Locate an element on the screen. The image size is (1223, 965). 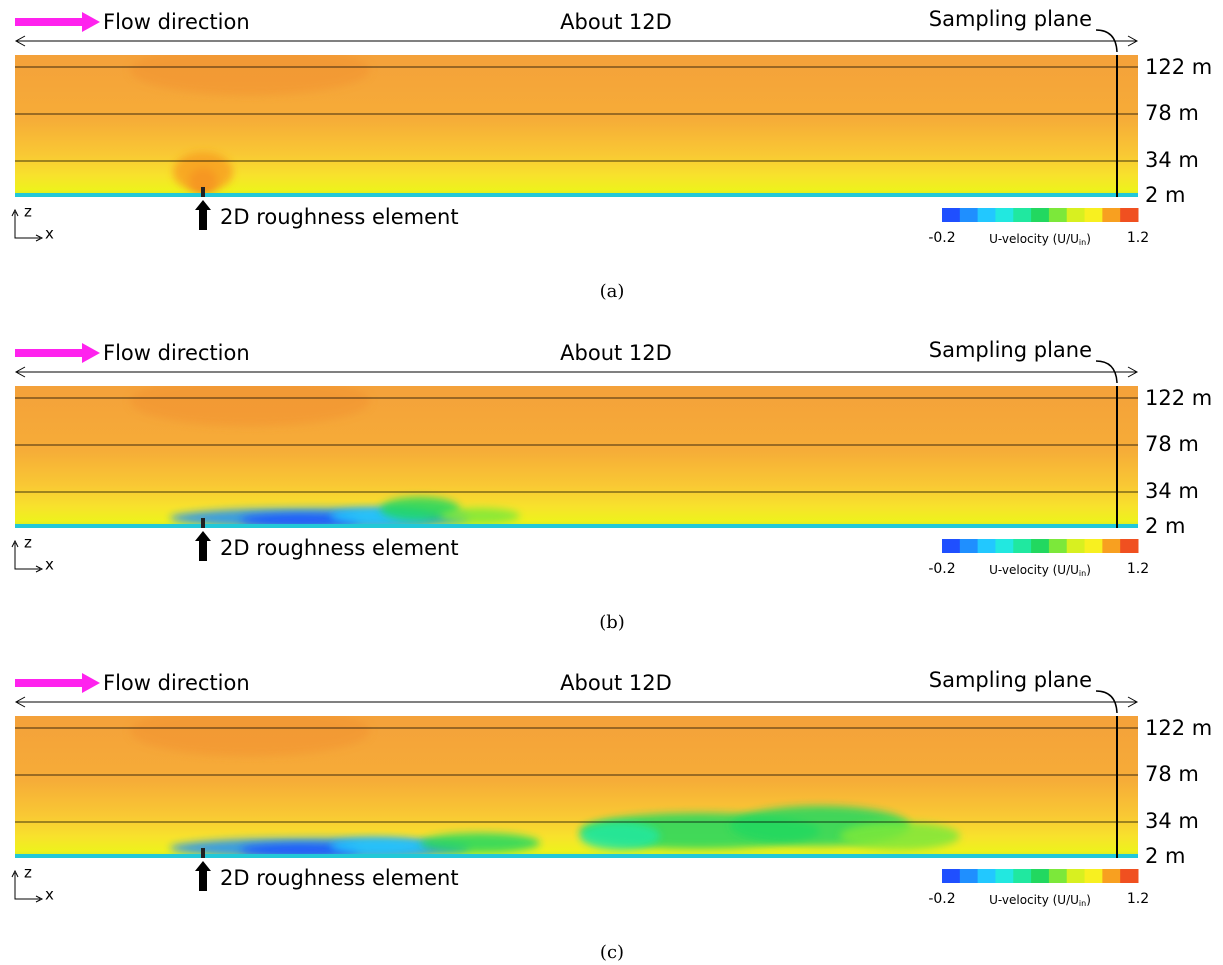
contour-field is located at coordinates (576, 457).